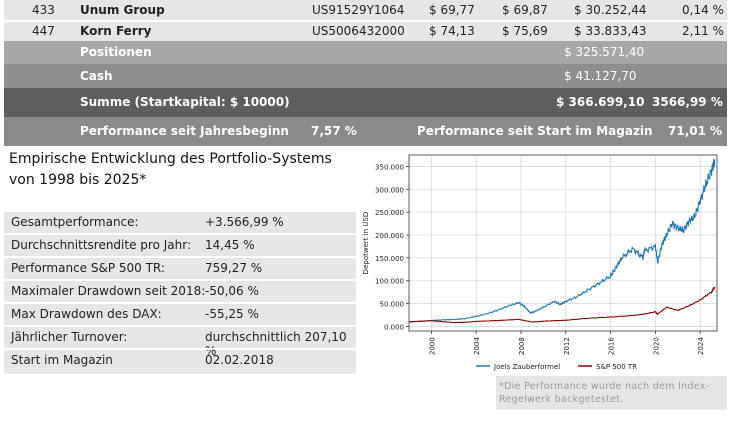 The width and height of the screenshot is (750, 421). Describe the element at coordinates (477, 346) in the screenshot. I see `x-tick-label: 2004` at that location.